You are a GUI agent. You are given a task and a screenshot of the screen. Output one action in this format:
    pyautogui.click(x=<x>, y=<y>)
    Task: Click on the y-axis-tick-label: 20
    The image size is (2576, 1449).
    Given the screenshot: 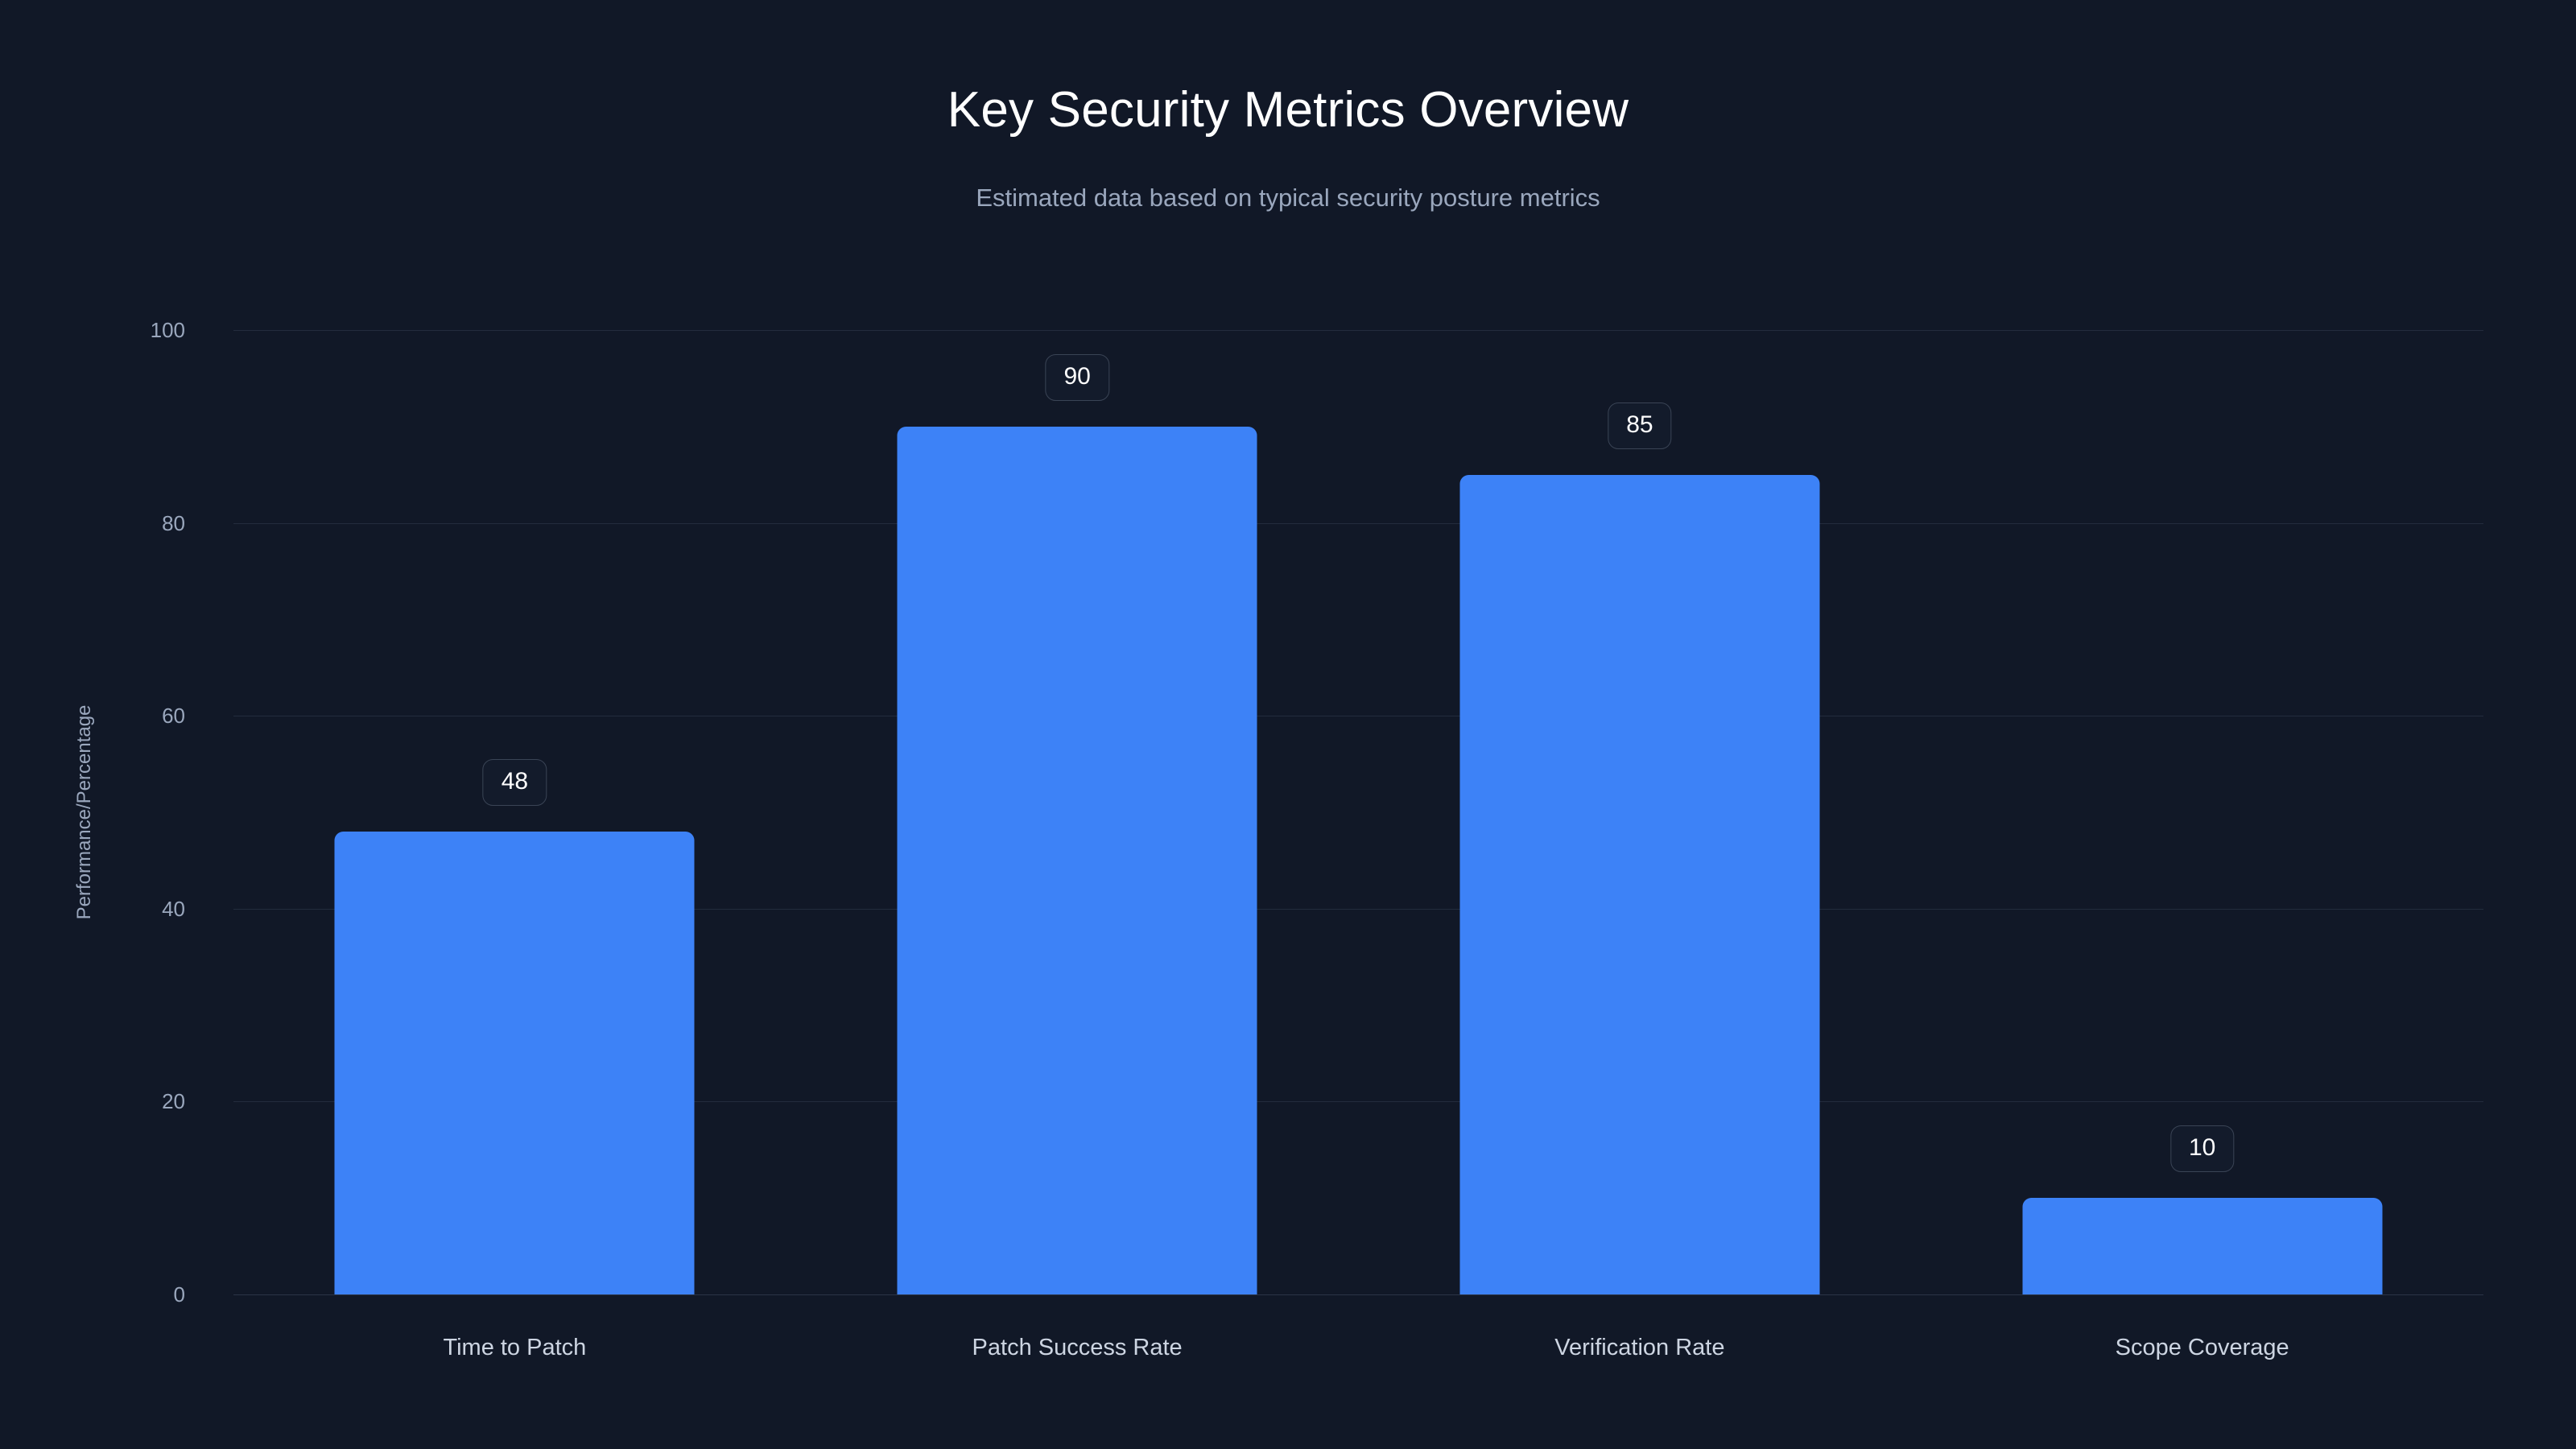 What is the action you would take?
    pyautogui.click(x=173, y=1101)
    